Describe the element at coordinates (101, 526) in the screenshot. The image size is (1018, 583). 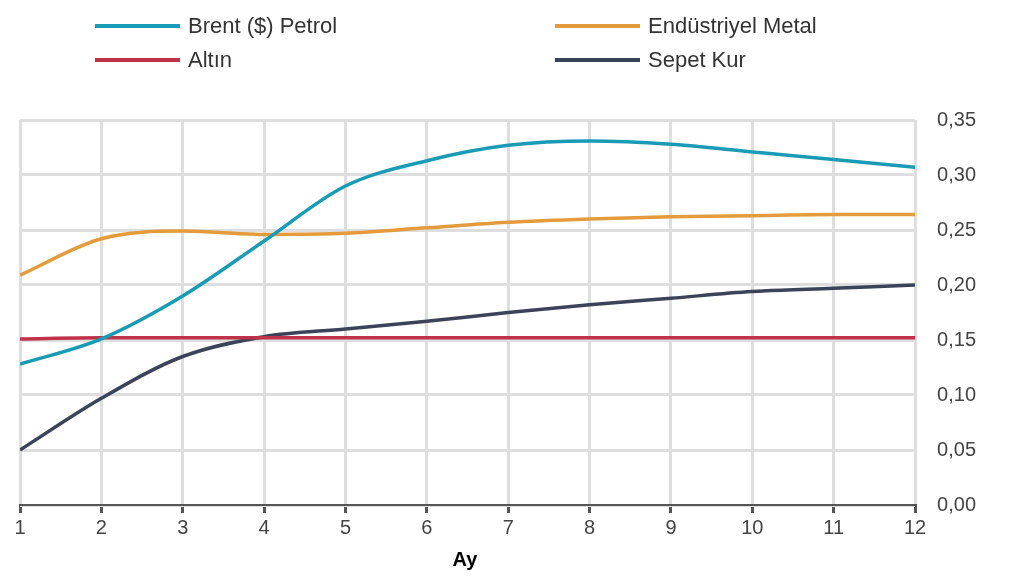
I see `x-tick-label: 2` at that location.